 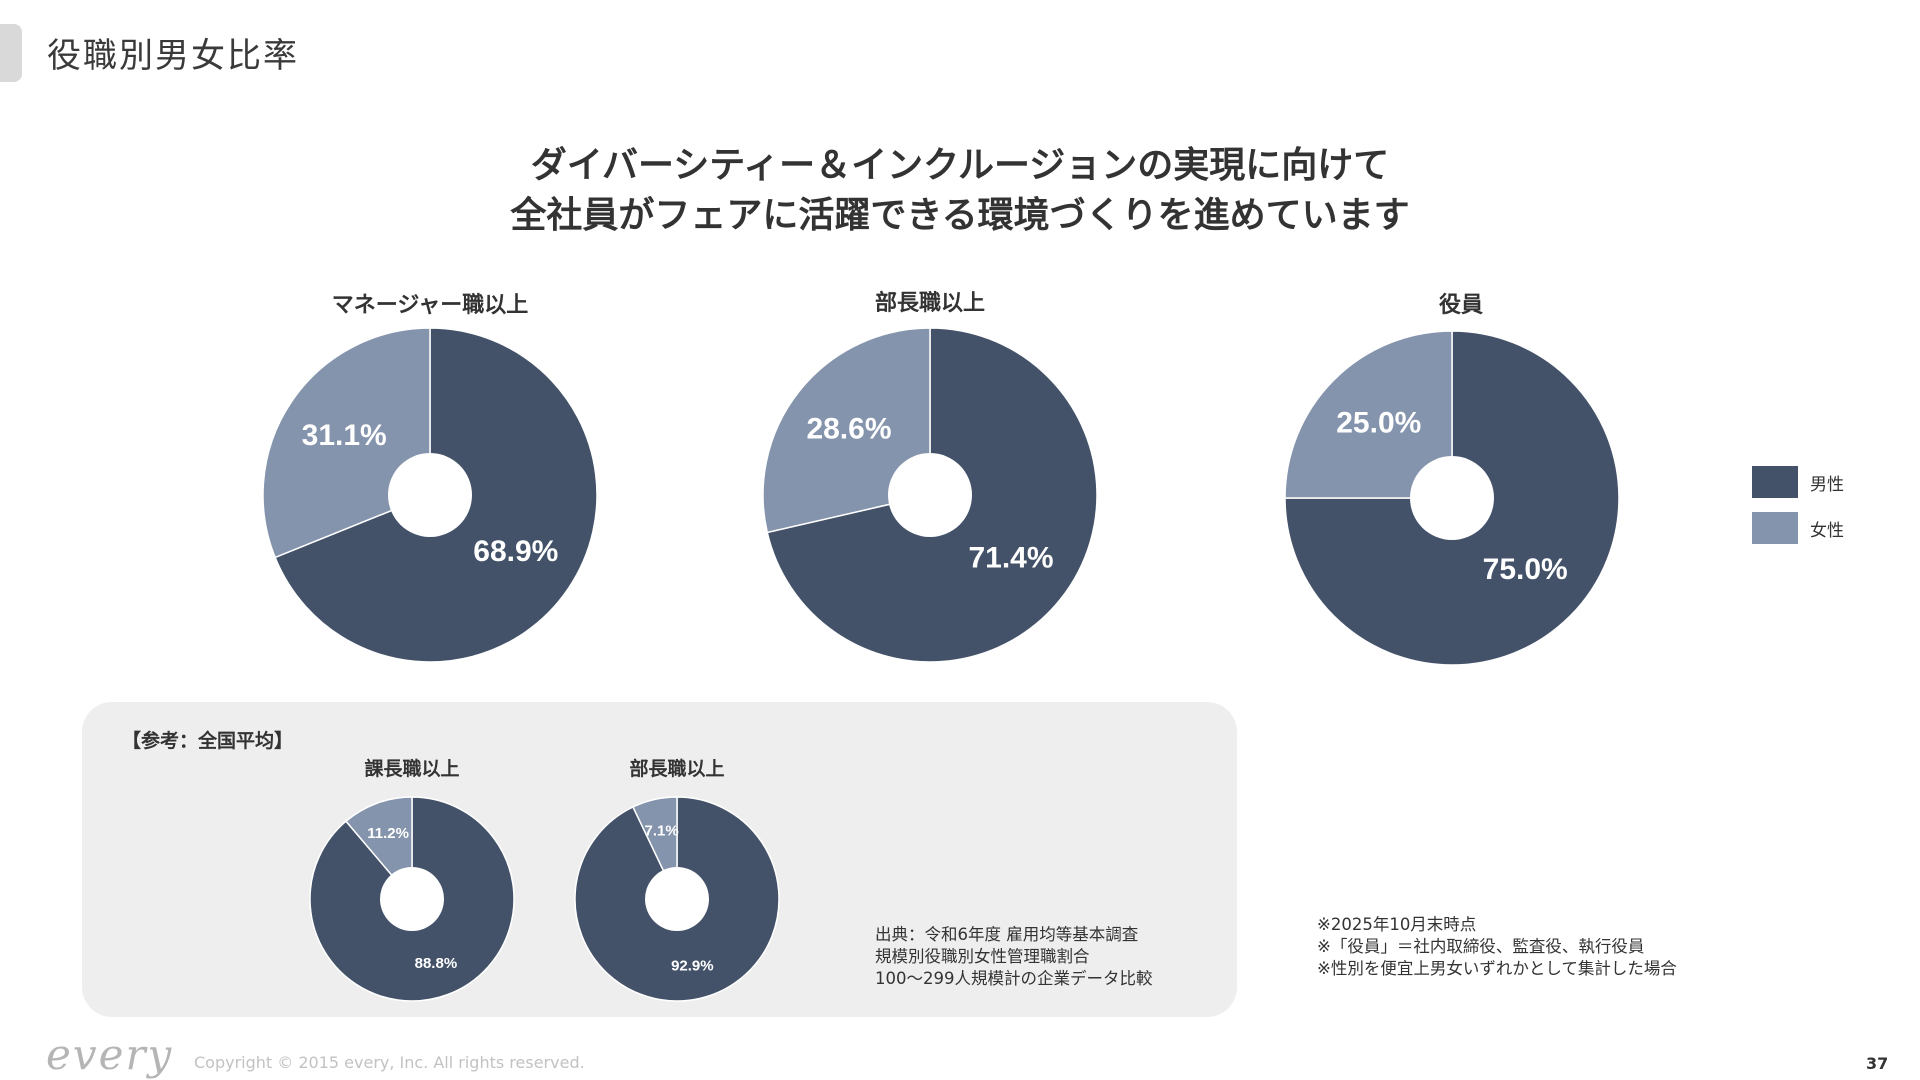 What do you see at coordinates (430, 495) in the screenshot?
I see `pie-manager-center-hole` at bounding box center [430, 495].